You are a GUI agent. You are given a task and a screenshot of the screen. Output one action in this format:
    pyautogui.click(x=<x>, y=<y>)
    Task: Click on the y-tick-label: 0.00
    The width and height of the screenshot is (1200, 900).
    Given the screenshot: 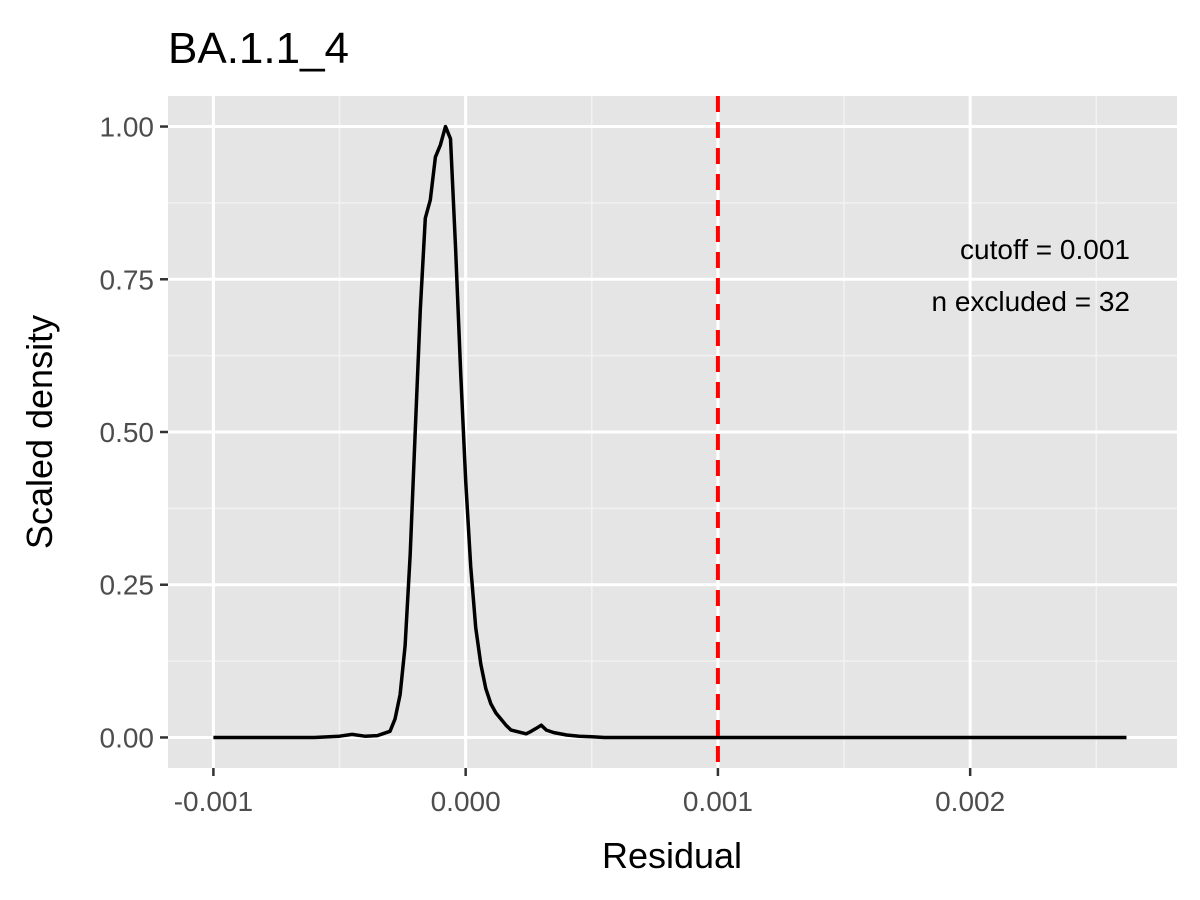 What is the action you would take?
    pyautogui.click(x=127, y=737)
    